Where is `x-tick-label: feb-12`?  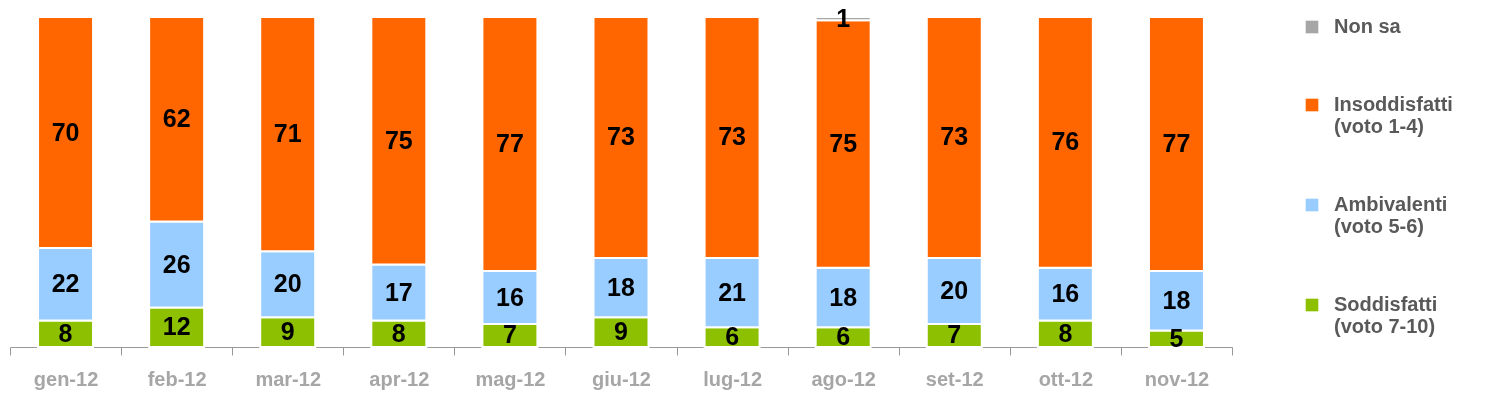
x-tick-label: feb-12 is located at coordinates (177, 378).